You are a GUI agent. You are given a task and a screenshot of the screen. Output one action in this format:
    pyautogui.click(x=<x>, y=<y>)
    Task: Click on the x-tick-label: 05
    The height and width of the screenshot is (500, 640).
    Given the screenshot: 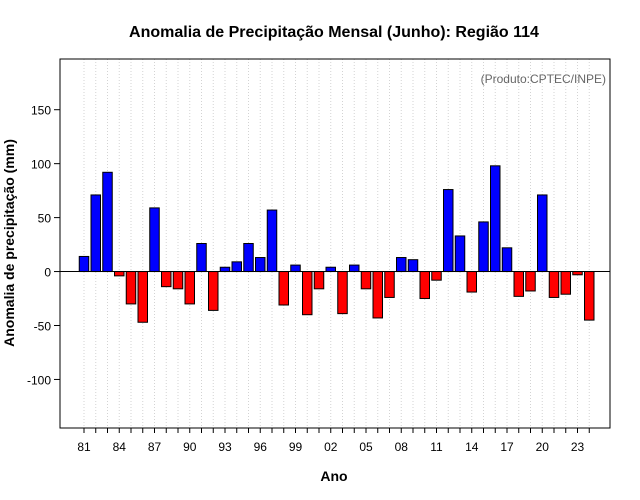 What is the action you would take?
    pyautogui.click(x=366, y=447)
    